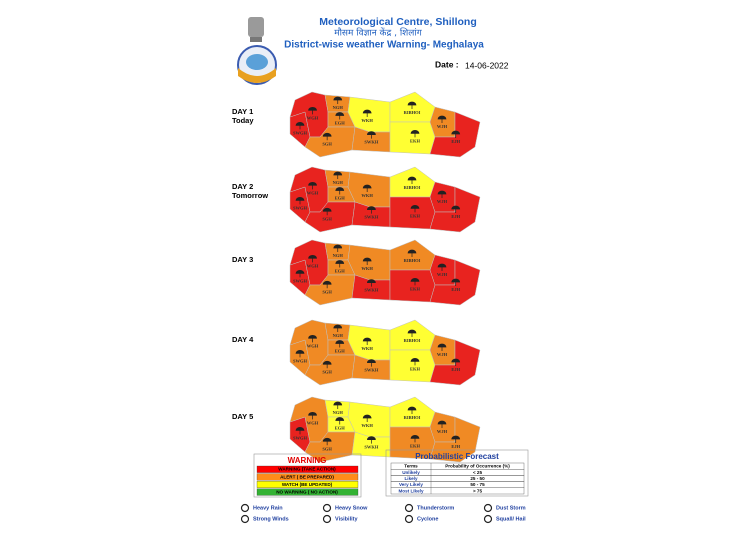 This screenshot has height=536, width=750. Describe the element at coordinates (511, 519) in the screenshot. I see `symbol-label: Squall/ Hail` at that location.